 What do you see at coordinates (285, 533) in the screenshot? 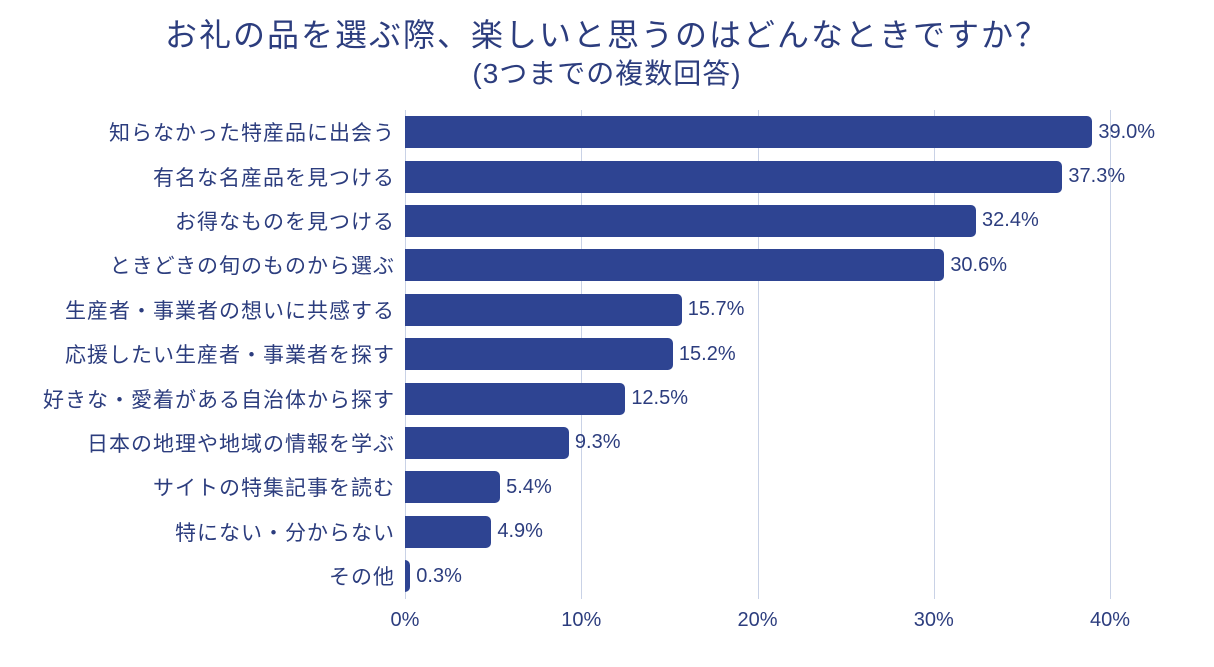
I see `category-label: 特にない・分からない` at bounding box center [285, 533].